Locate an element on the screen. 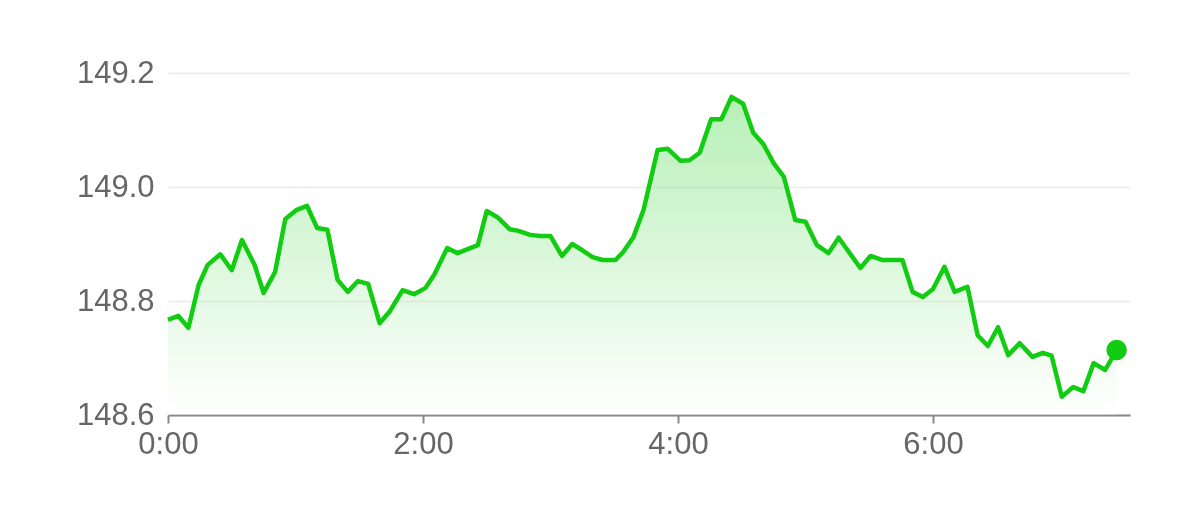 The height and width of the screenshot is (519, 1179). y-tick-label: 149.0 is located at coordinates (115, 186).